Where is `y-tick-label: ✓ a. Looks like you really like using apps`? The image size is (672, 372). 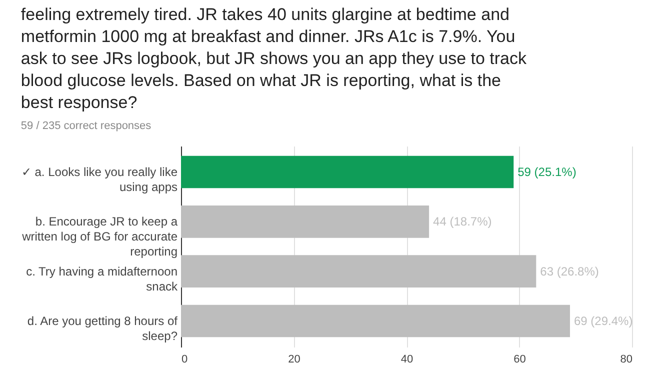
y-tick-label: ✓ a. Looks like you really like using apps is located at coordinates (99, 179).